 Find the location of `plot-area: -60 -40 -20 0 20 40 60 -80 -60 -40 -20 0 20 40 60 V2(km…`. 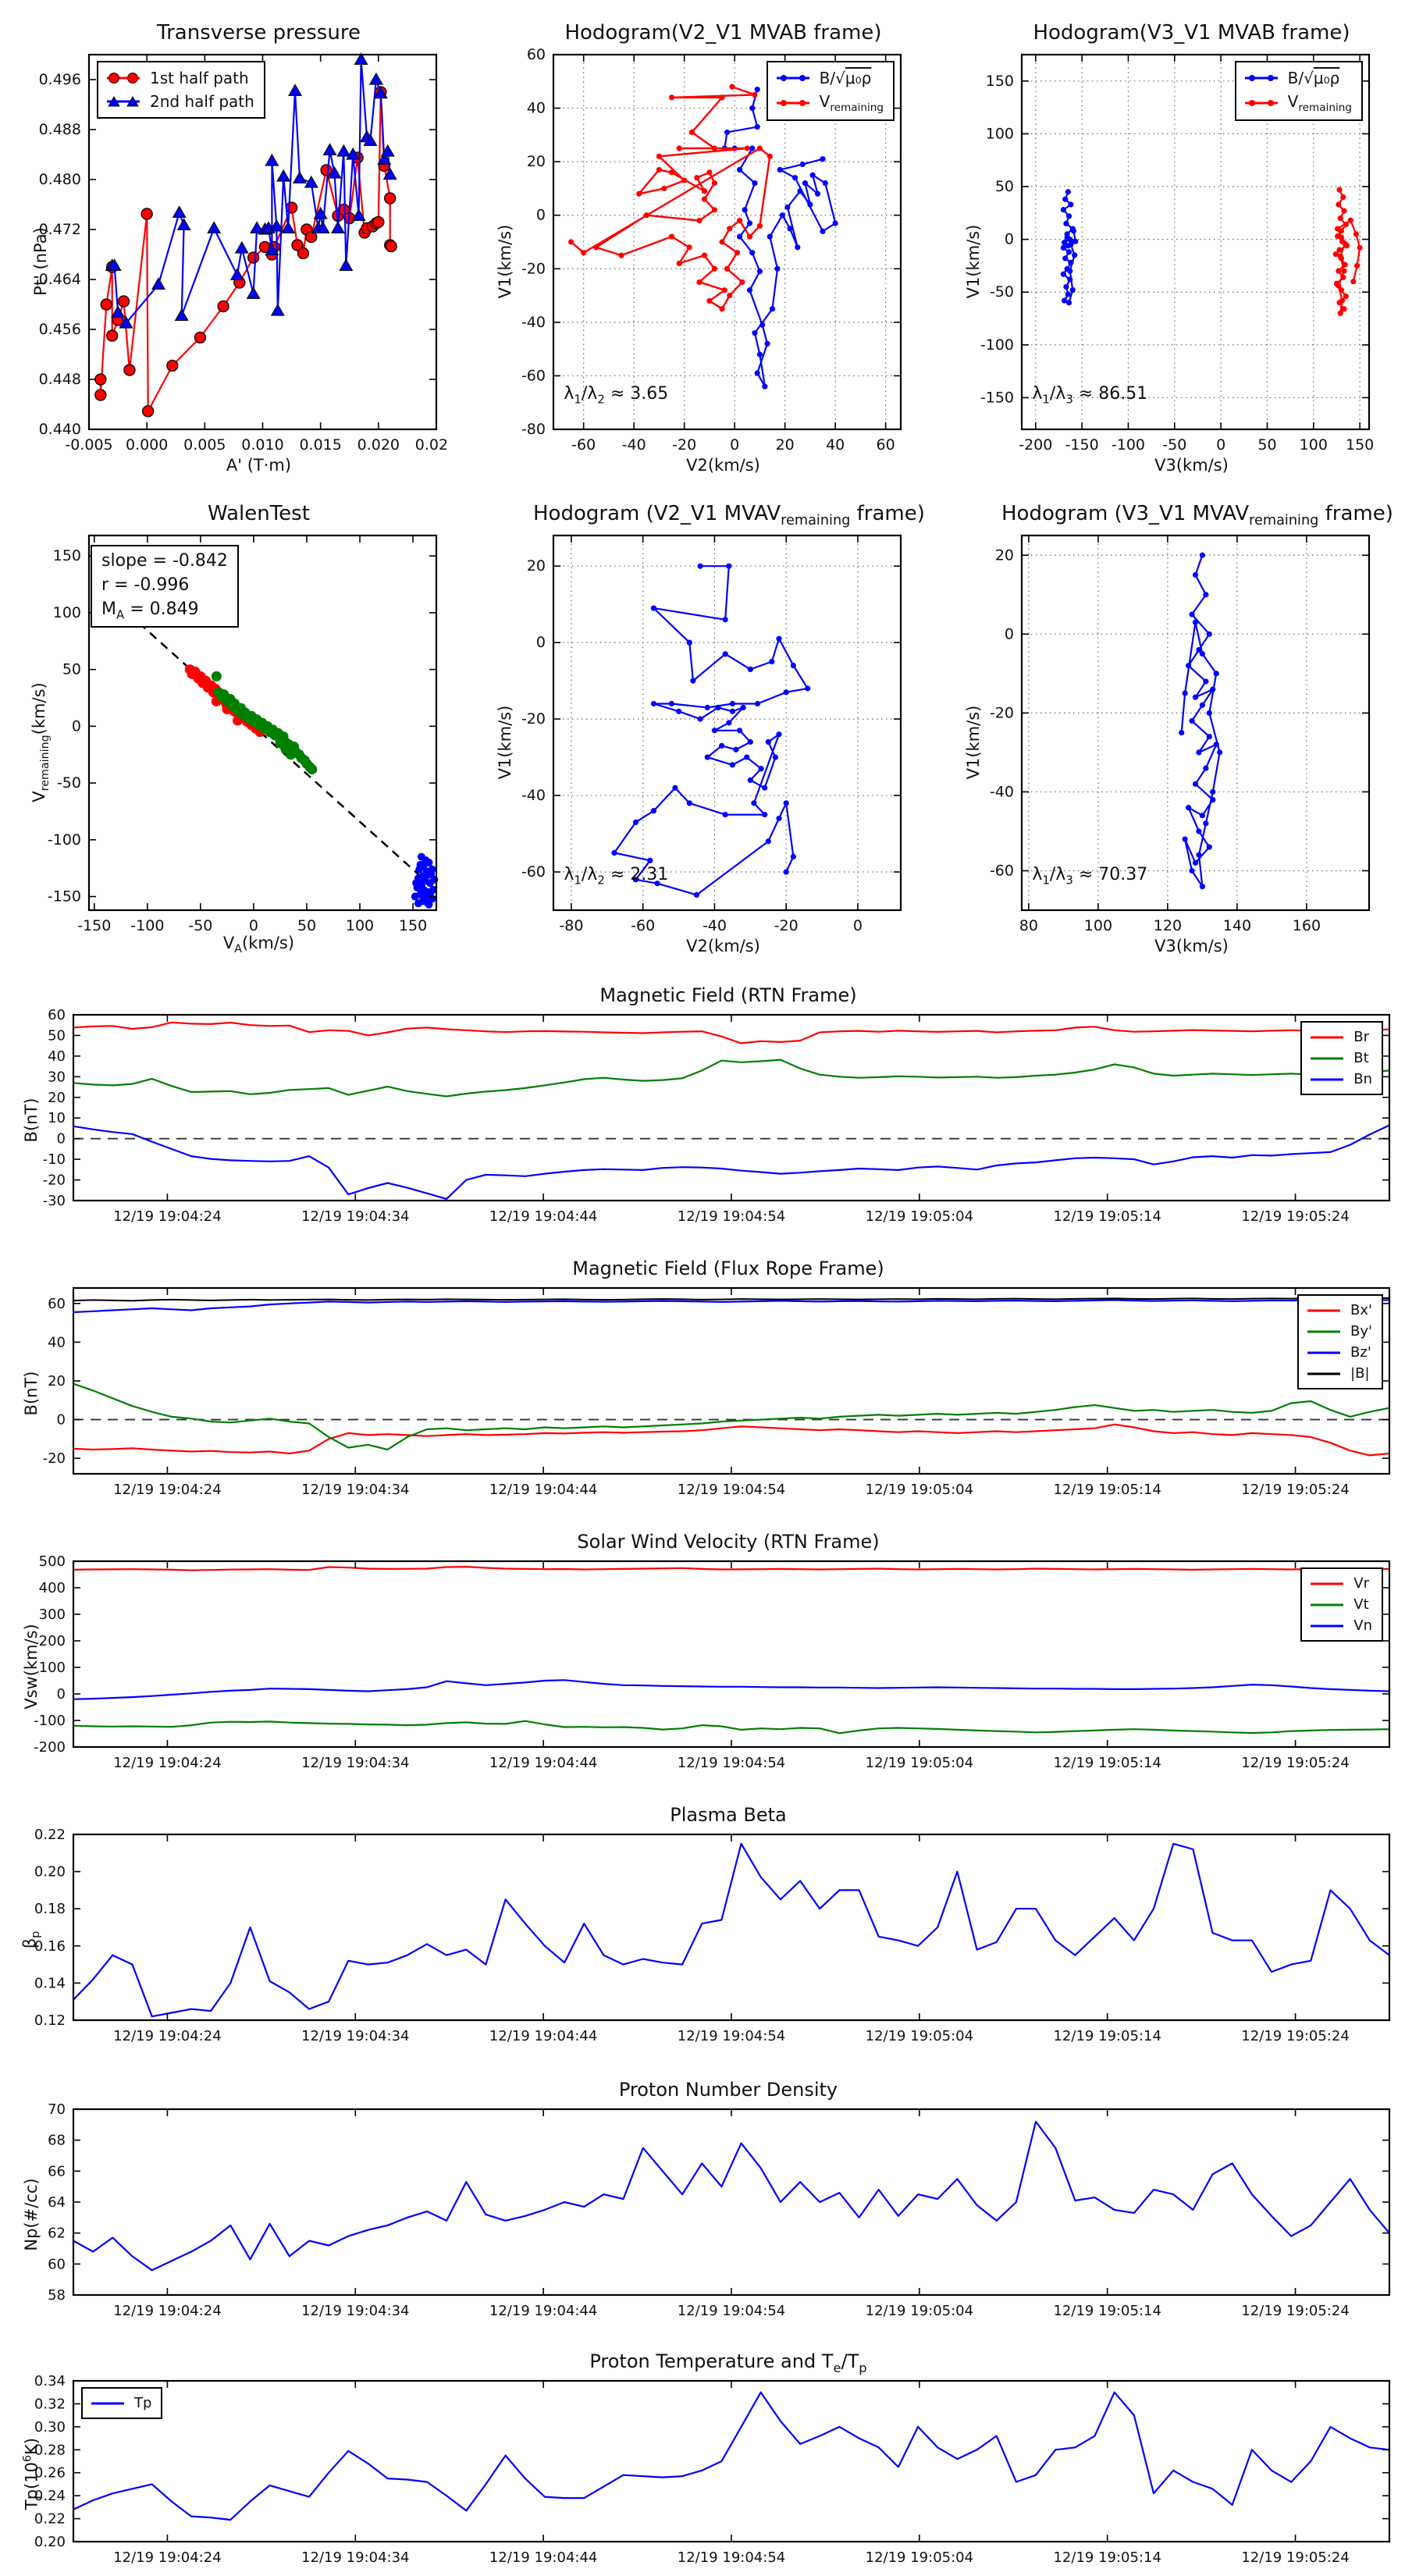

plot-area: -60 -40 -20 0 20 40 60 -80 -60 -40 -20 0 20 40 60 V2(km… is located at coordinates (701, 261).